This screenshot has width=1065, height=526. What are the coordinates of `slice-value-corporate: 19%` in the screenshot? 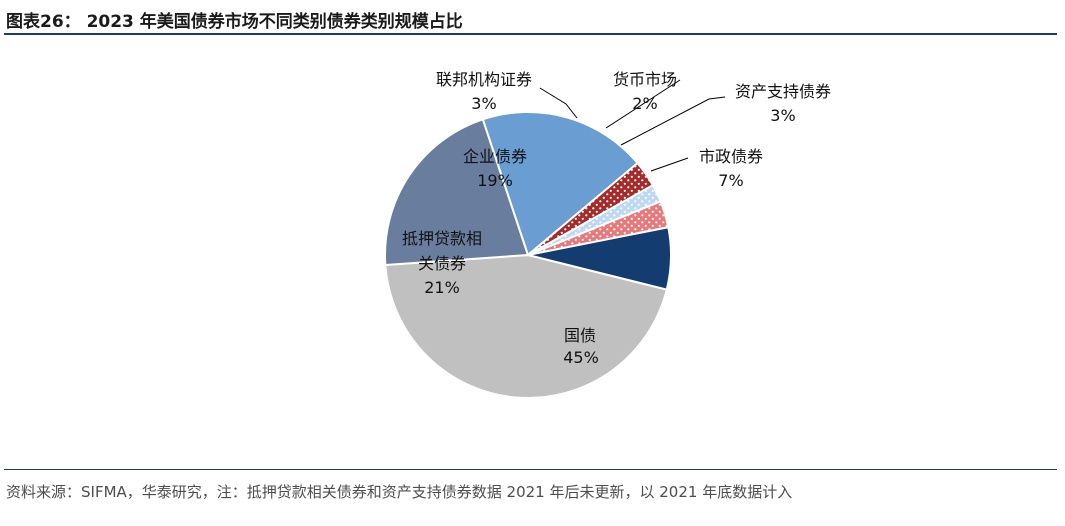 It's located at (495, 180).